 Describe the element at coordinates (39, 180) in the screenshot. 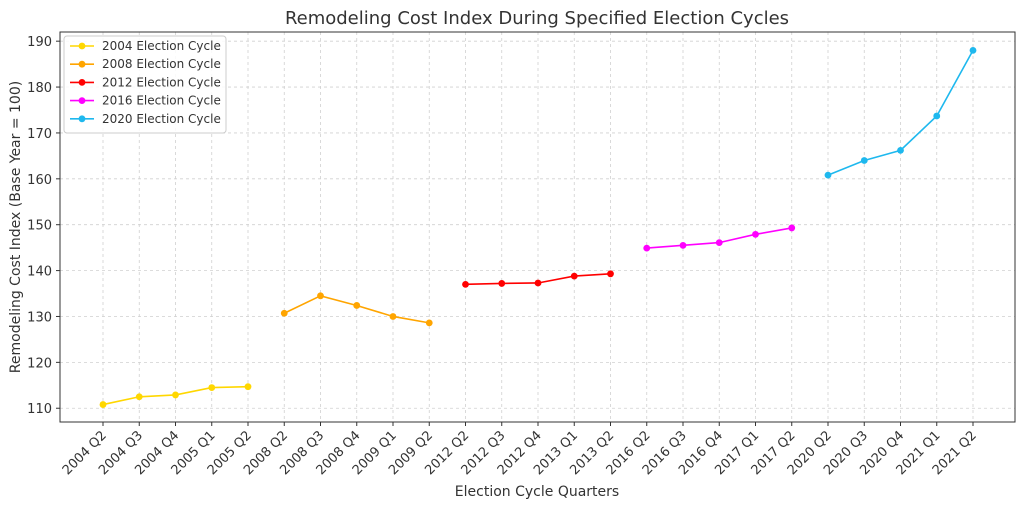

I see `y-tick-label: 160` at that location.